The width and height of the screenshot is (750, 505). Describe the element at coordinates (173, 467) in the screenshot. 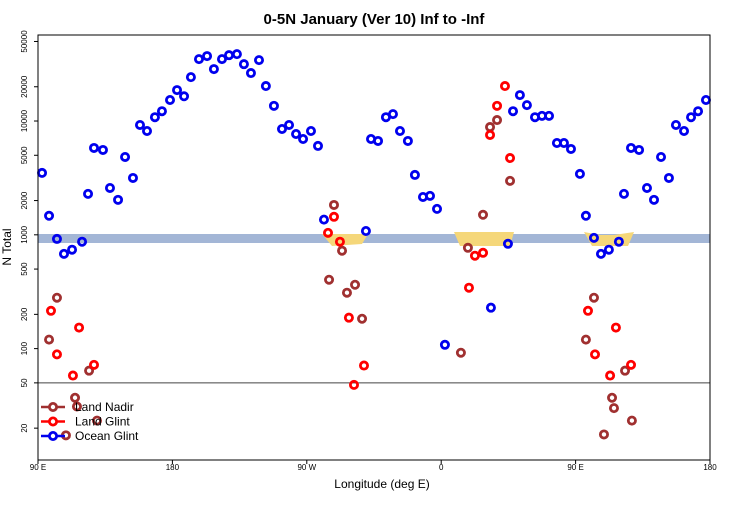

I see `x-tick-label: 180` at that location.